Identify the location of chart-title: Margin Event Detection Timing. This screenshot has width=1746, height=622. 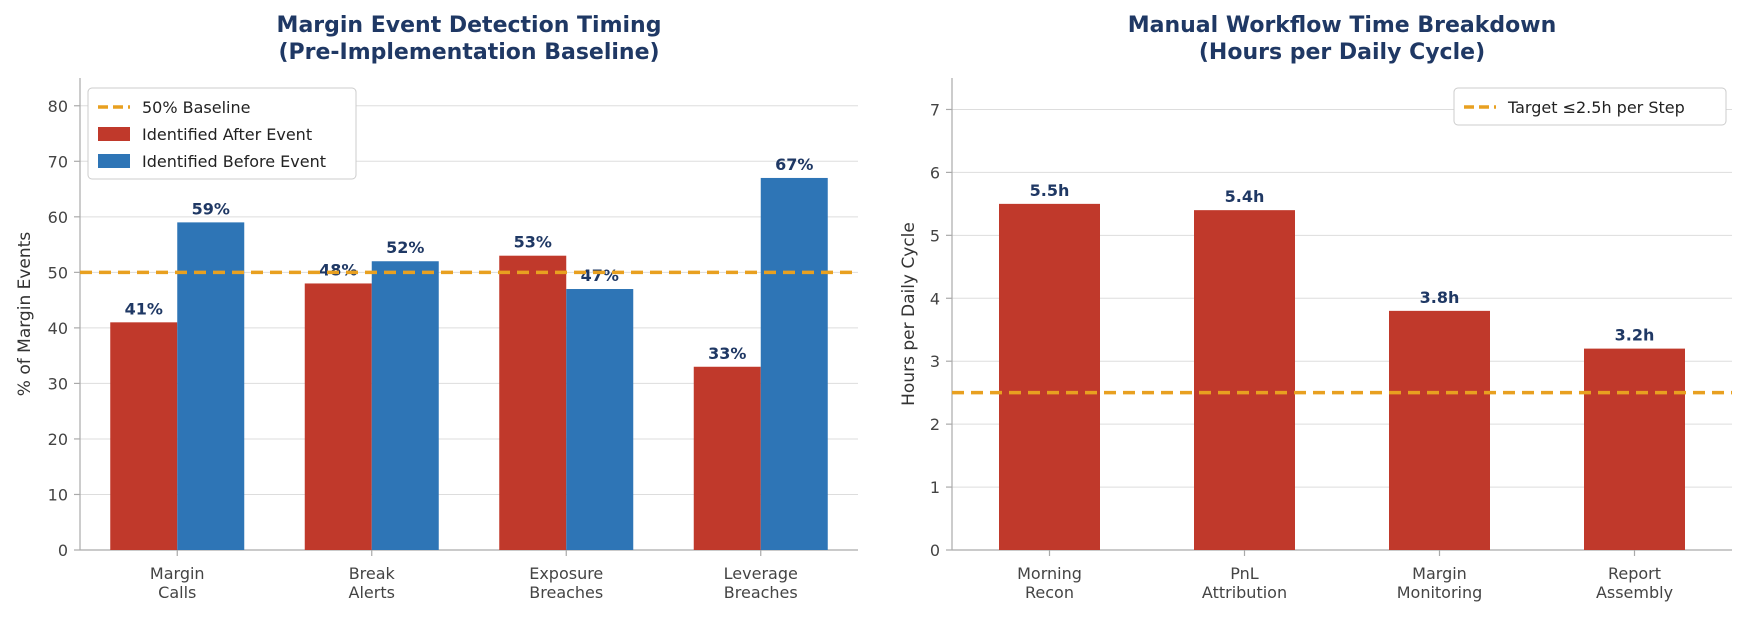
(469, 25).